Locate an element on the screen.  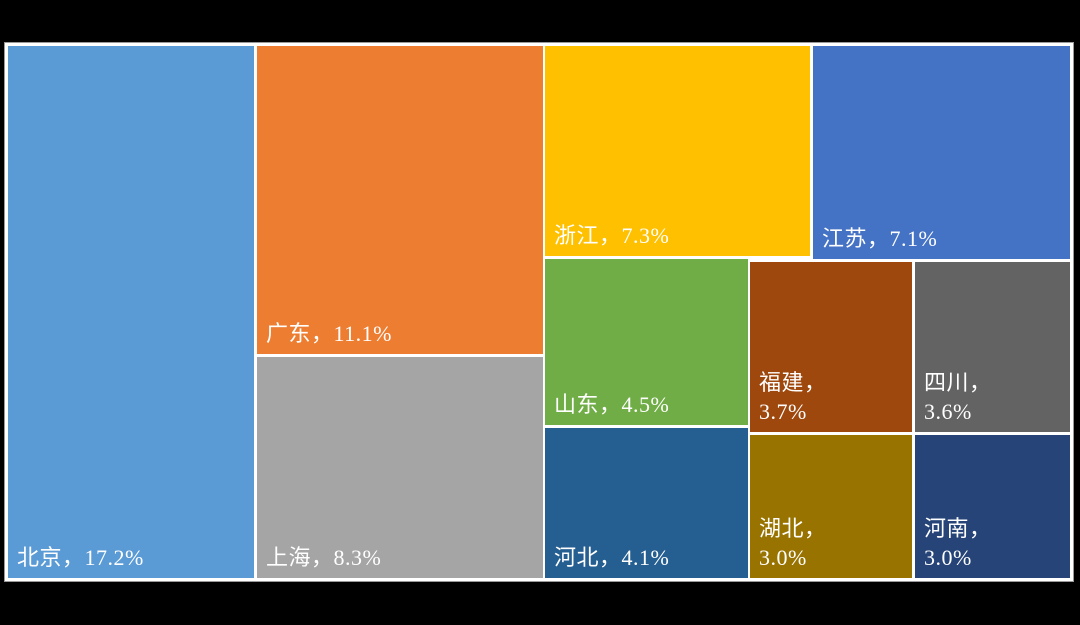
treemap-cell-henan: 河南， 3.0% is located at coordinates (992, 506).